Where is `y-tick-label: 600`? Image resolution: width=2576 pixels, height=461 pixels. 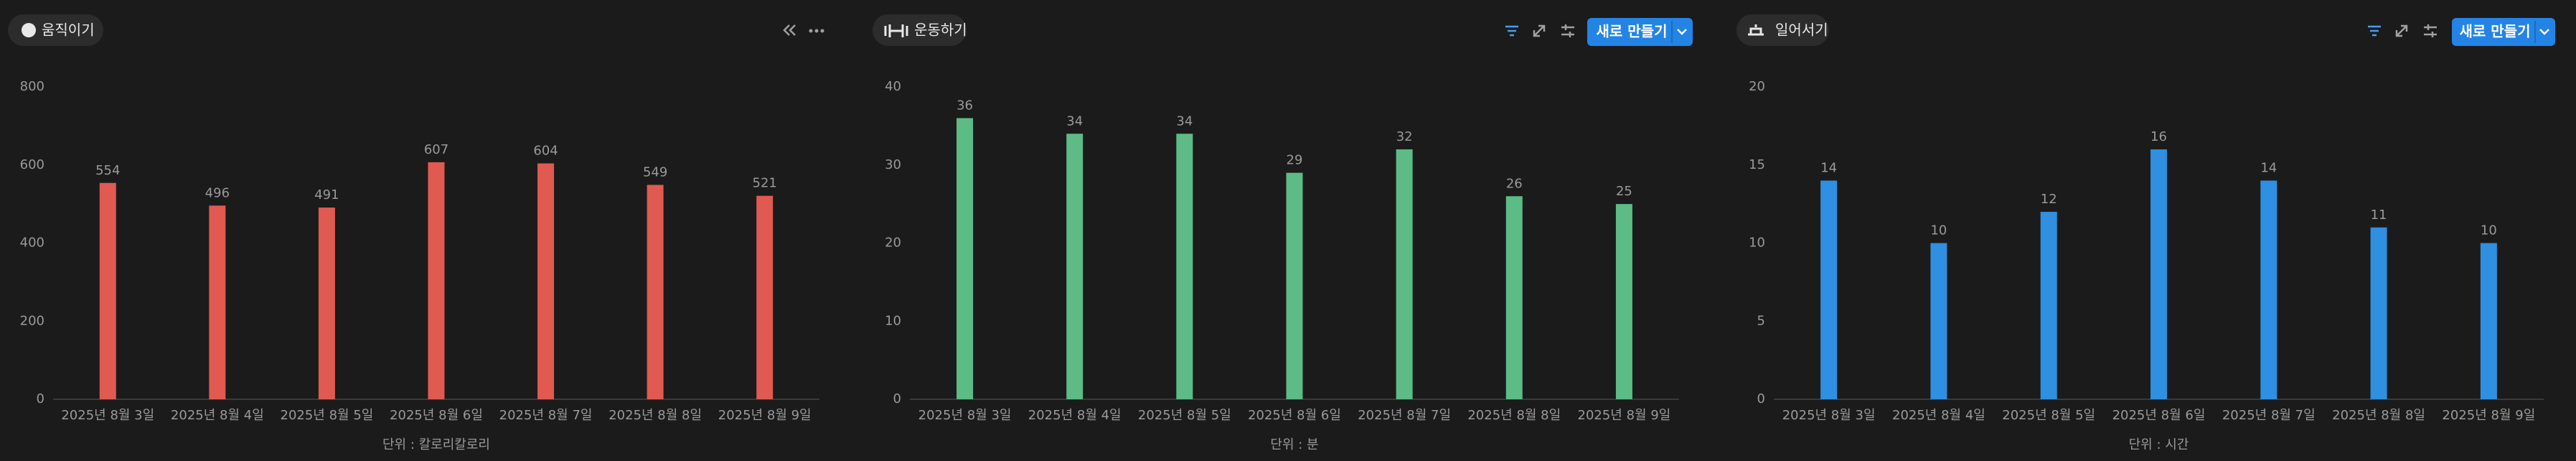 y-tick-label: 600 is located at coordinates (32, 164).